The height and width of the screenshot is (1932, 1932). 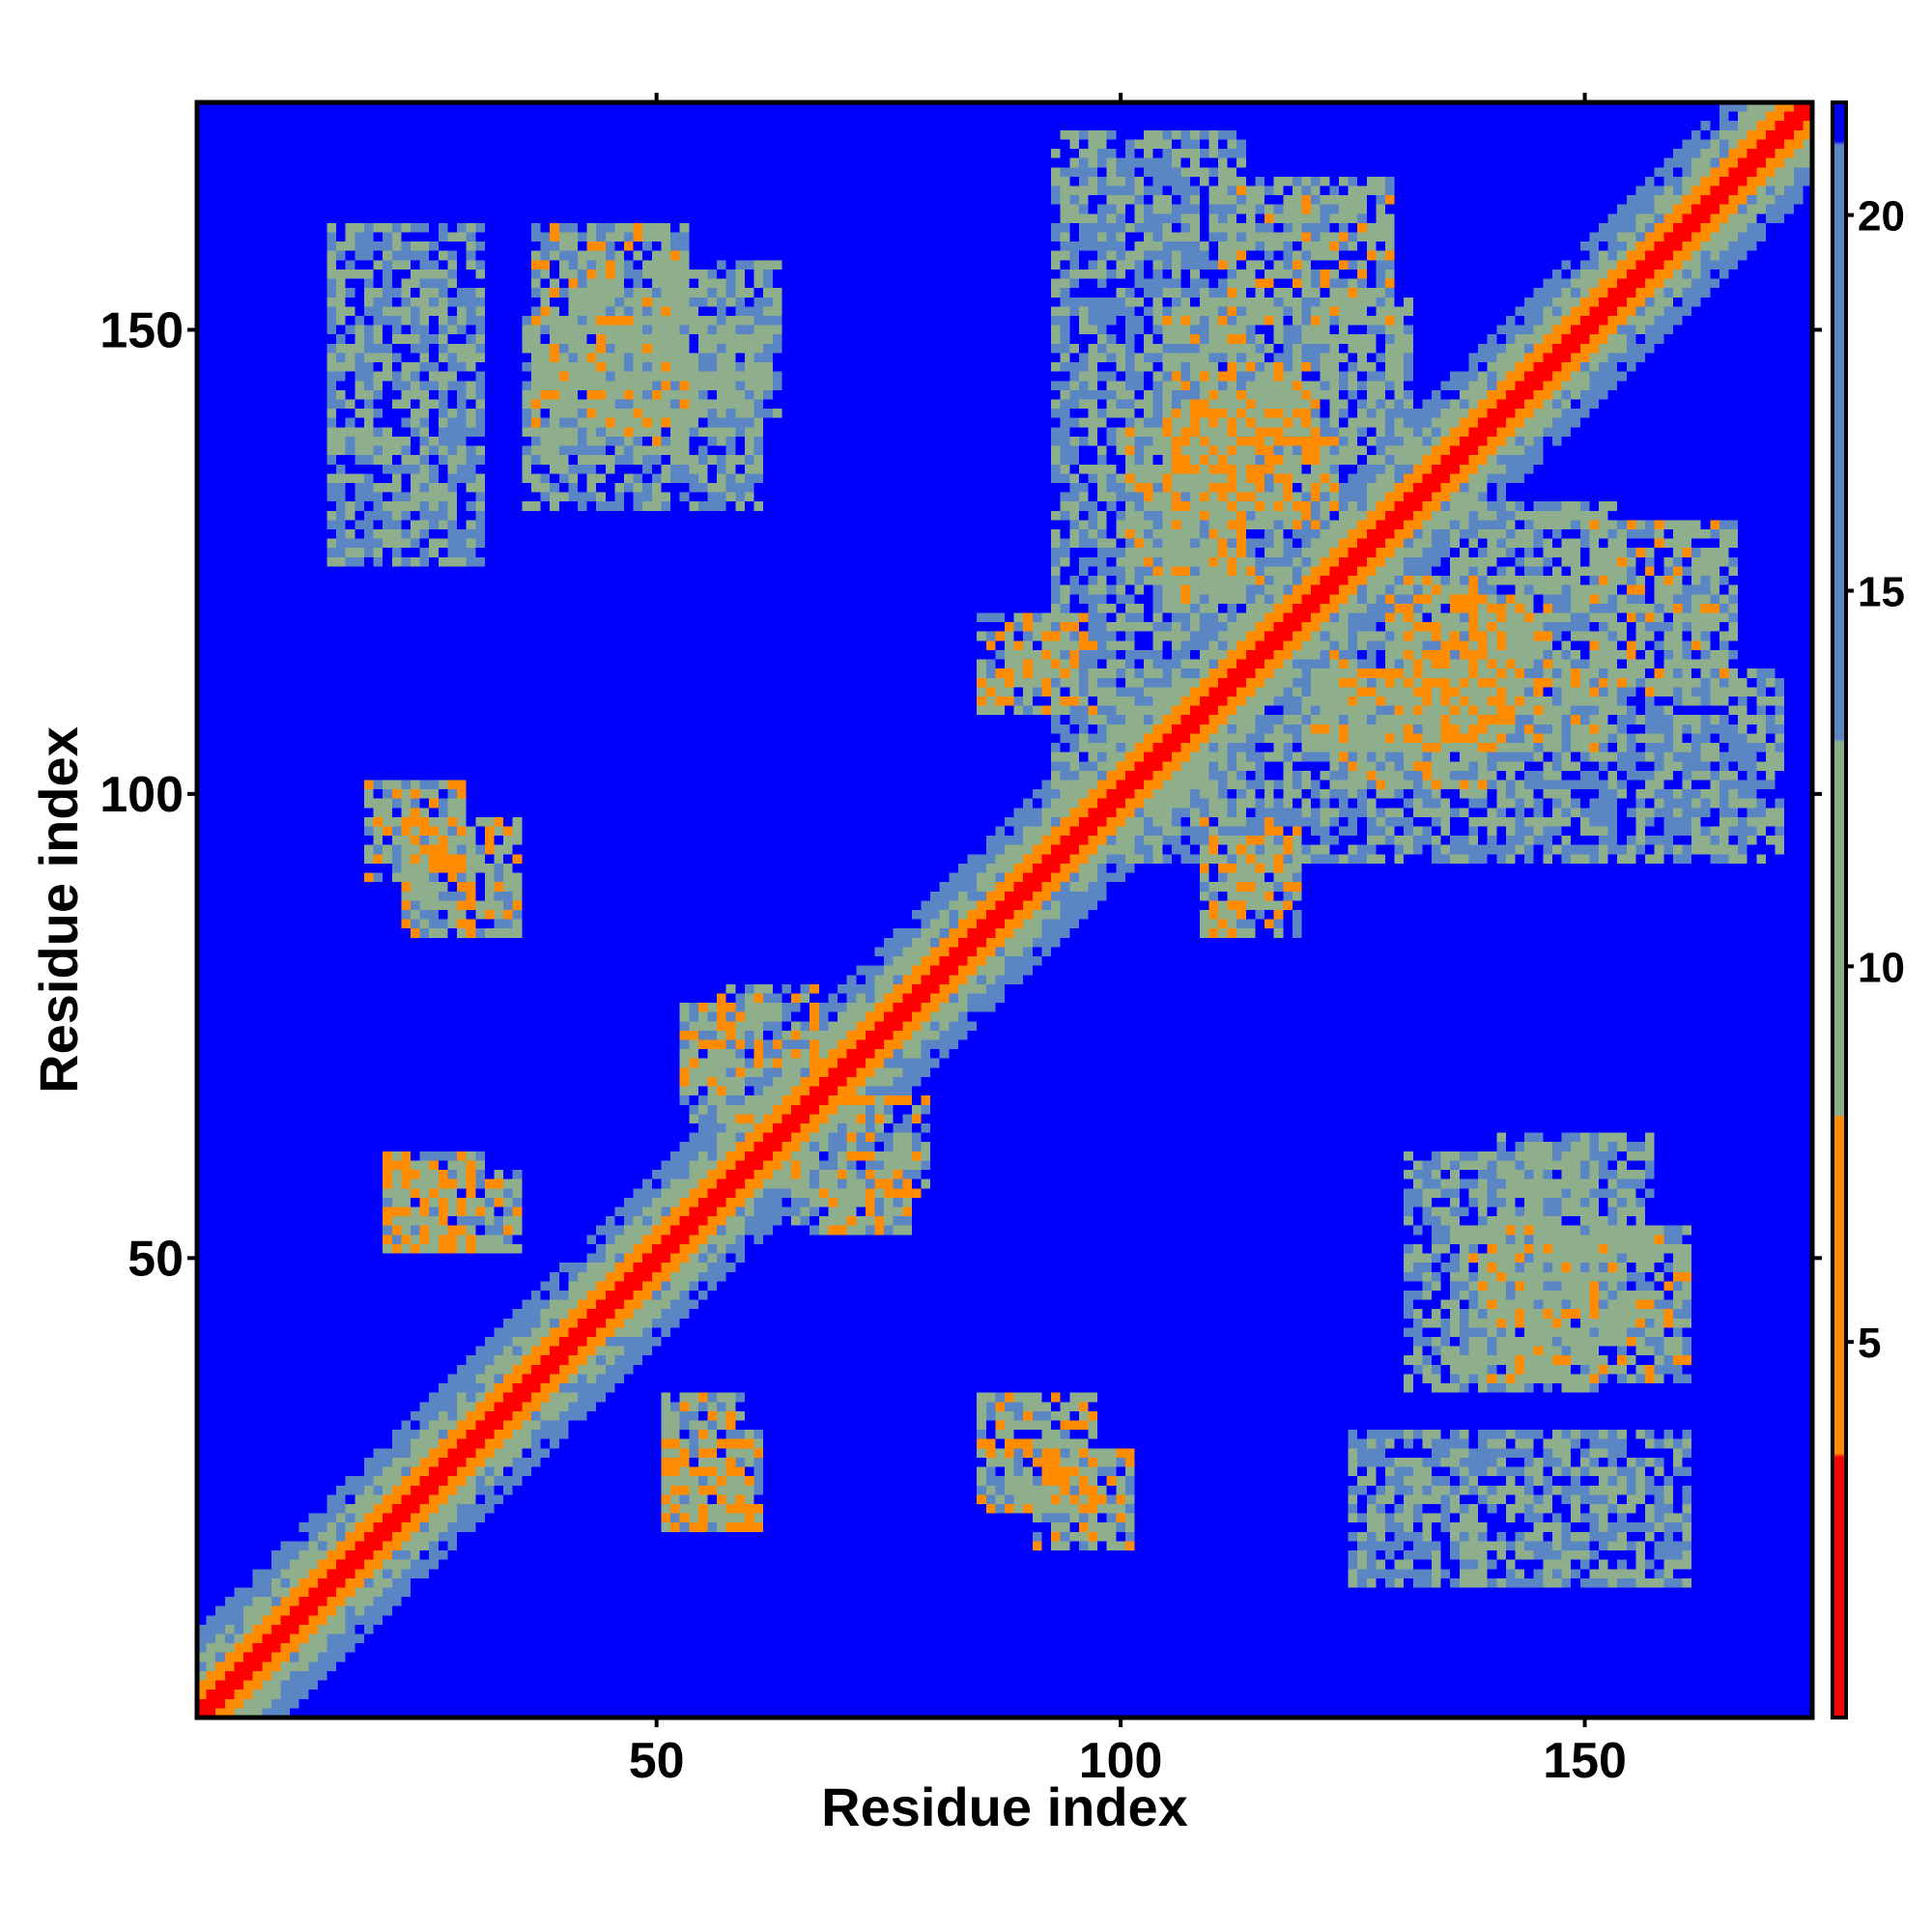 What do you see at coordinates (1881, 967) in the screenshot?
I see `colorbar-tick-label: 10` at bounding box center [1881, 967].